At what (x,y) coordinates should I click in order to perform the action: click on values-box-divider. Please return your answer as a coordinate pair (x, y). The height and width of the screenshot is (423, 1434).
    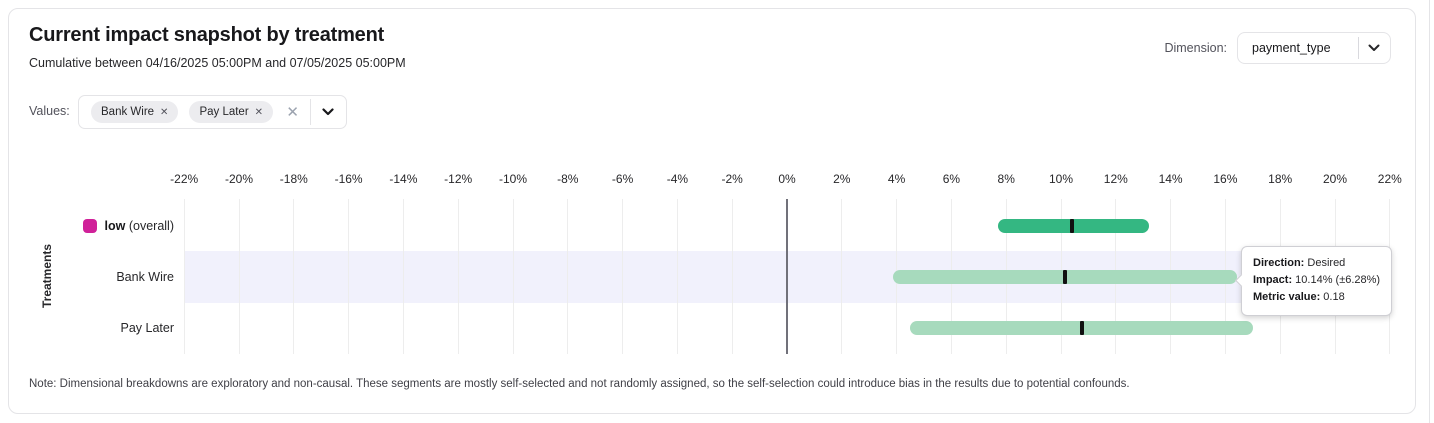
    Looking at the image, I should click on (310, 112).